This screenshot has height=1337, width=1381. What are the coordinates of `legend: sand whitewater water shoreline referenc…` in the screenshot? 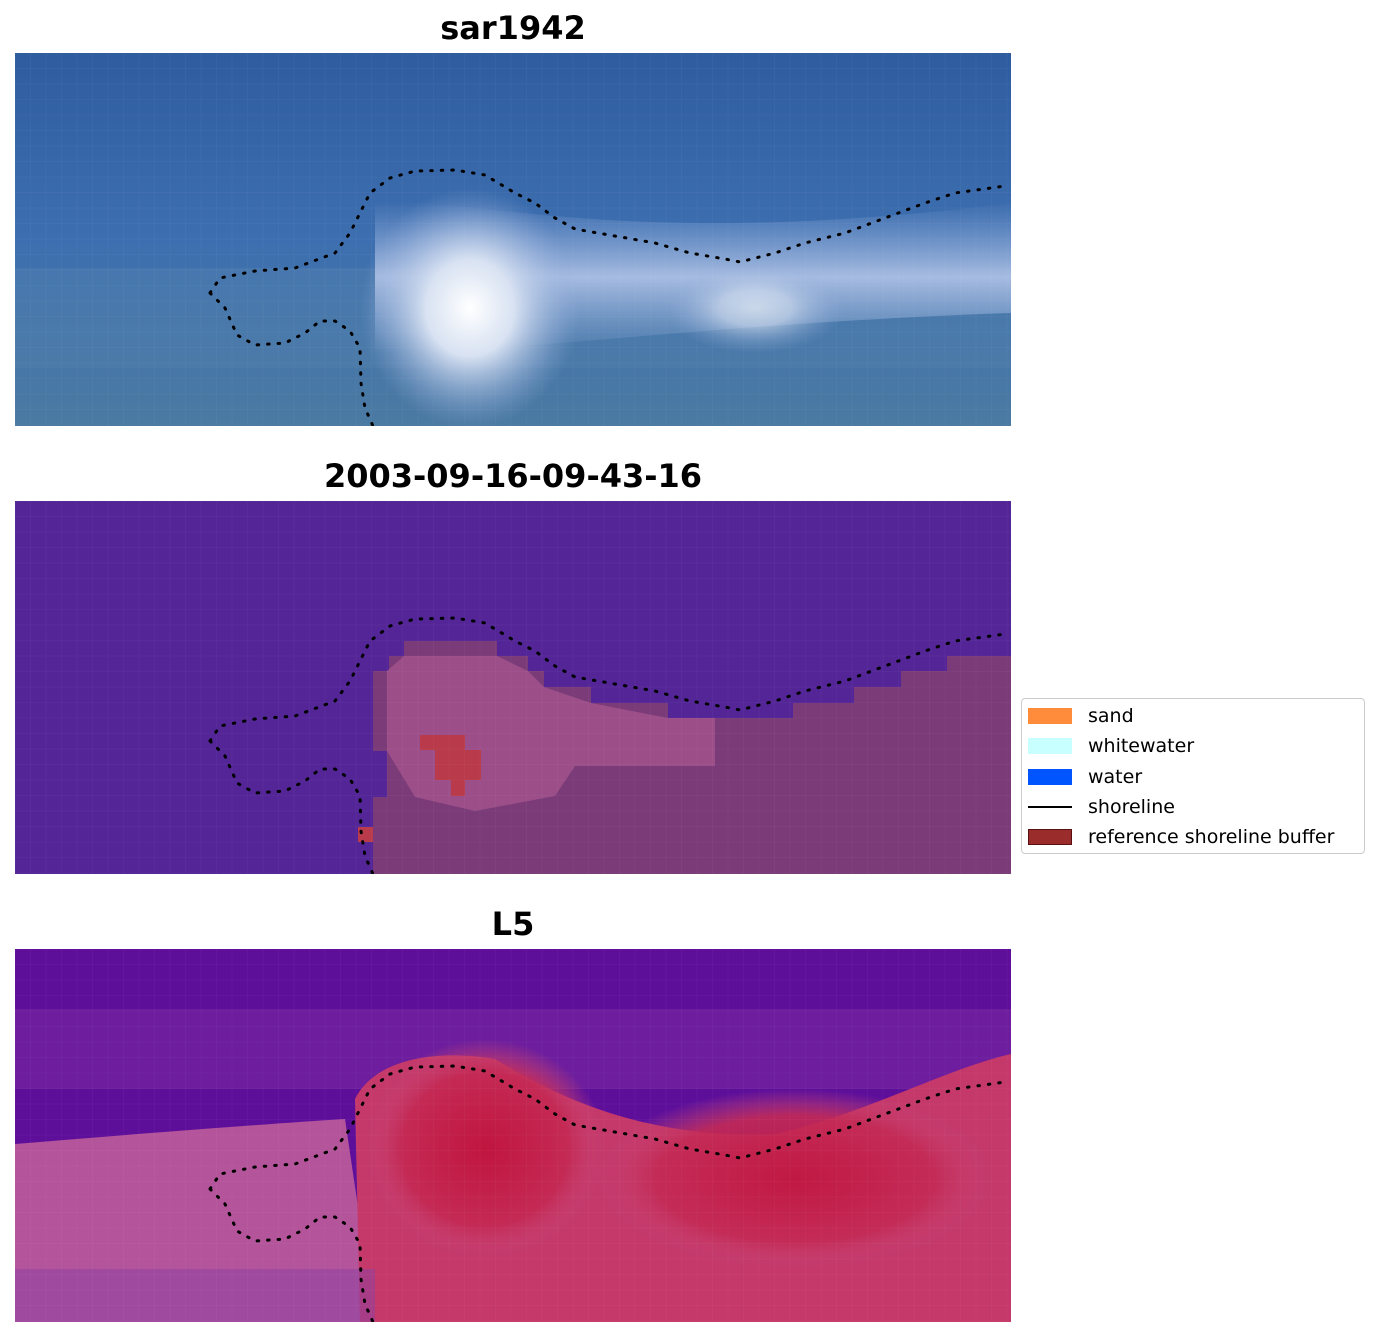 It's located at (1193, 776).